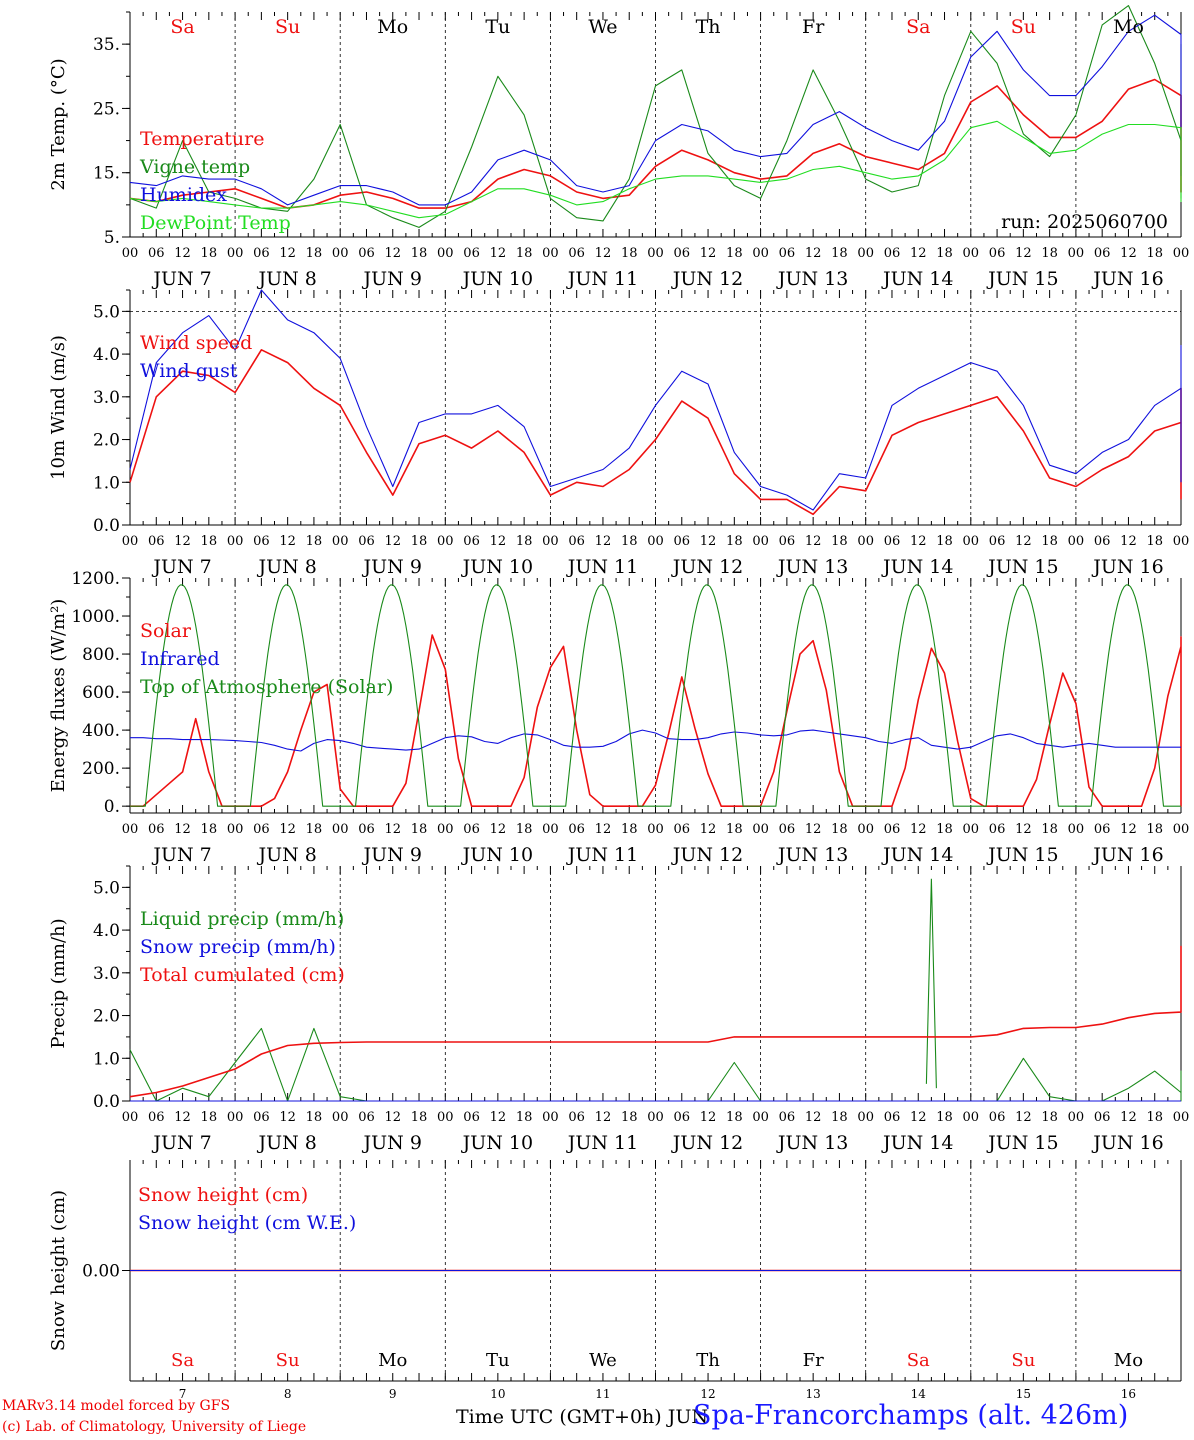  Describe the element at coordinates (106, 974) in the screenshot. I see `y-tick-label: 3.0` at that location.